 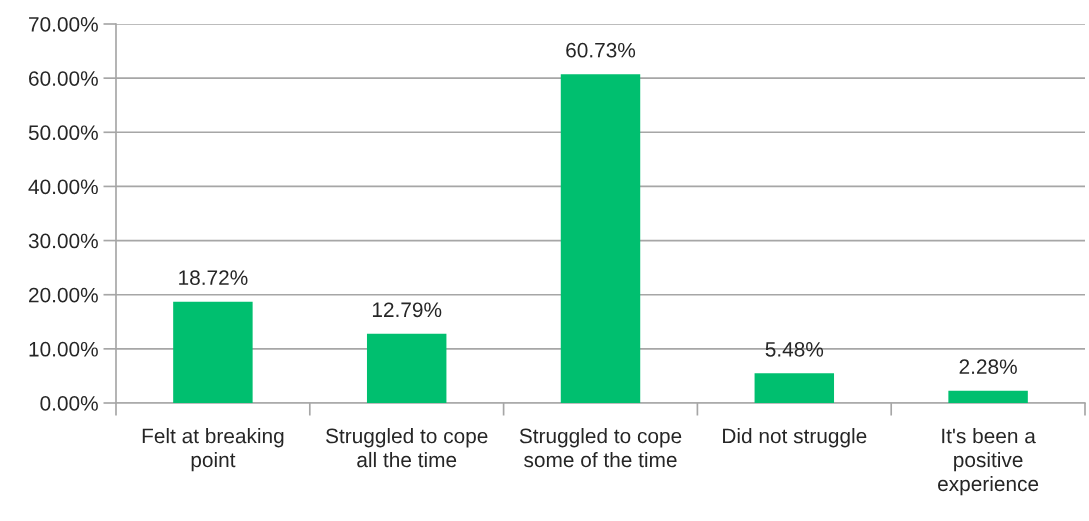 I want to click on y-tick-label: 30.00%, so click(x=63, y=241).